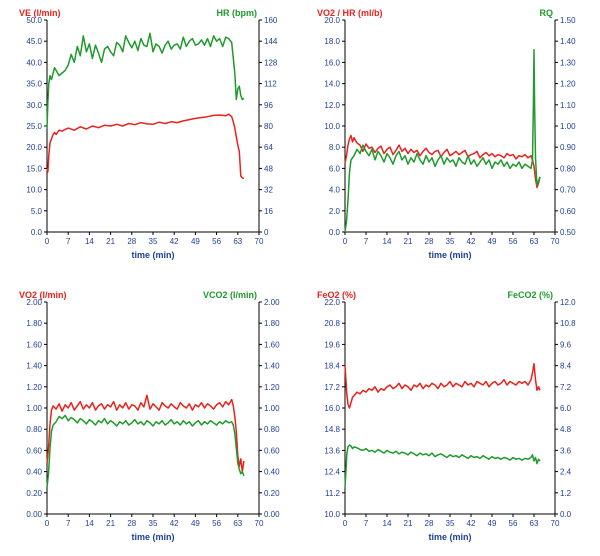  I want to click on y-left-tick-label: 19.6, so click(332, 344).